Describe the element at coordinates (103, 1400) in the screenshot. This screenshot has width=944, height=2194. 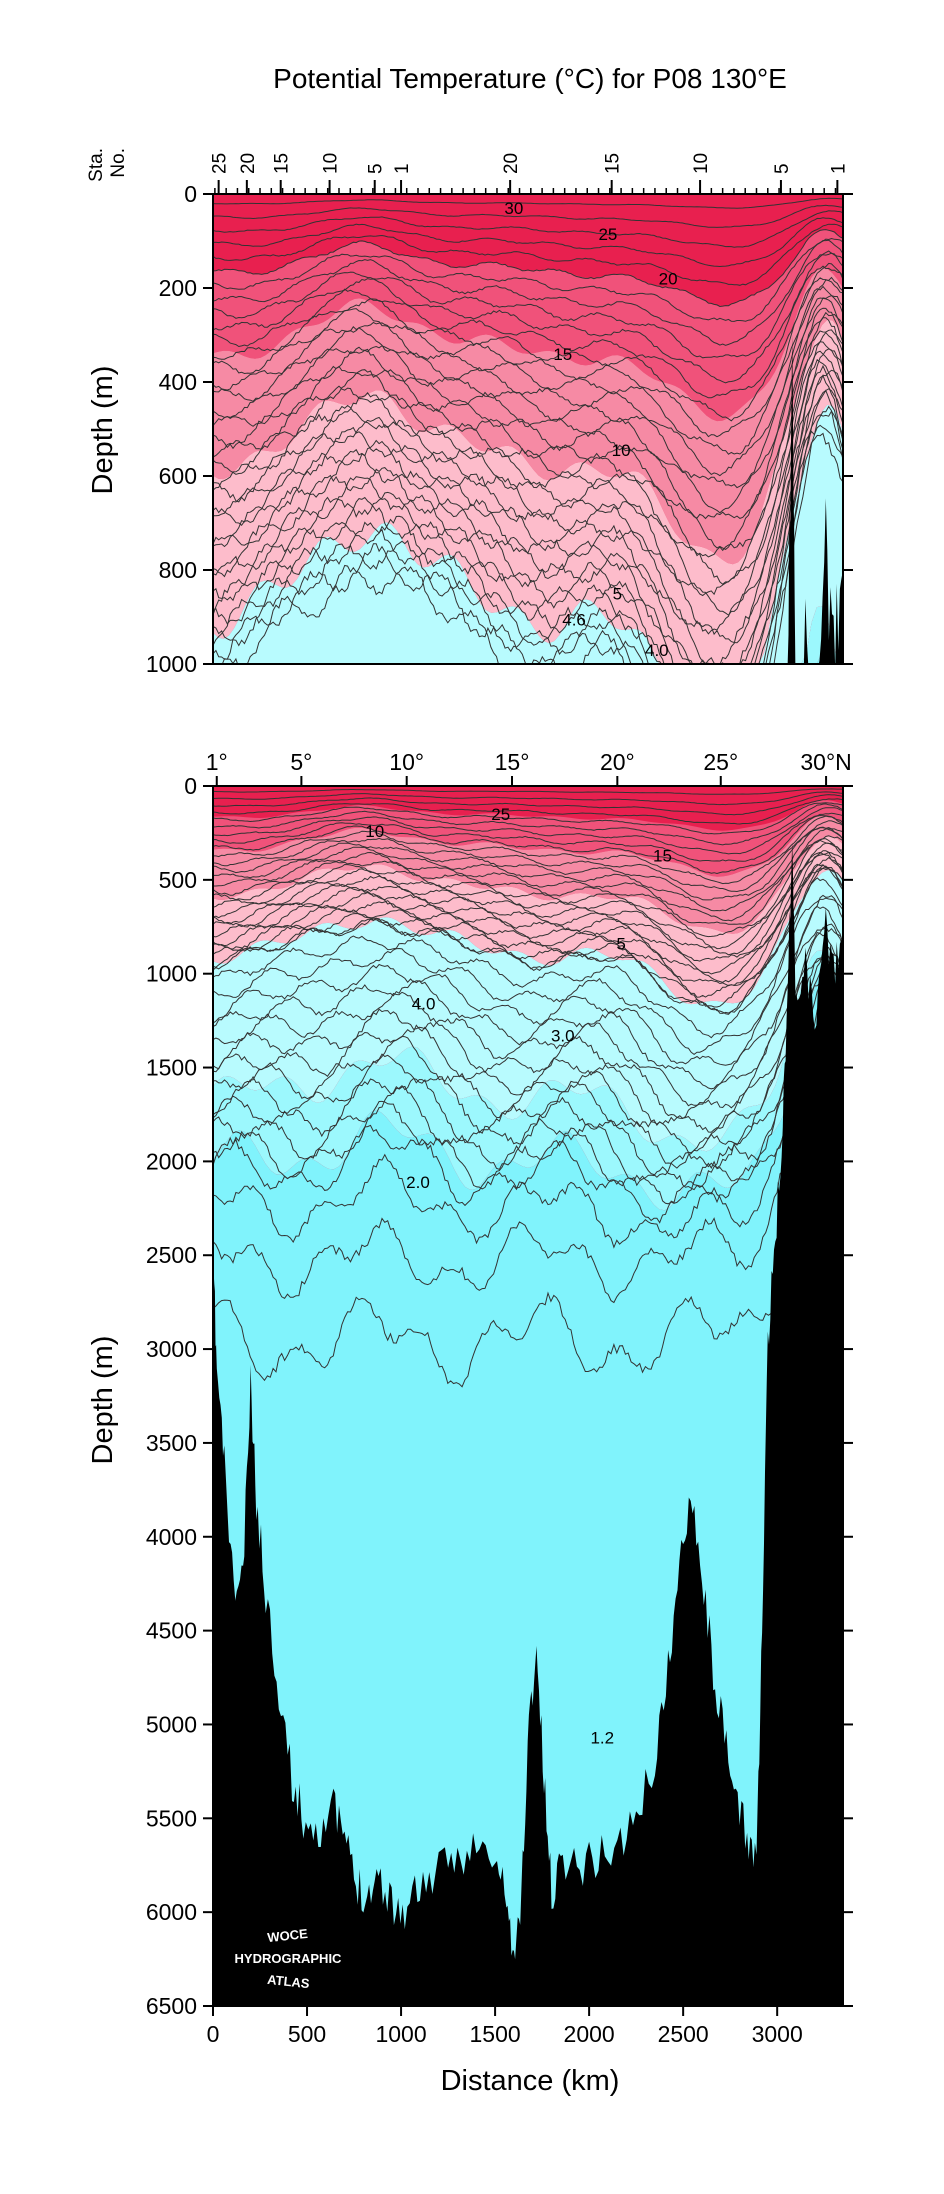
I see `lower-y-axis-label: Depth (m)` at that location.